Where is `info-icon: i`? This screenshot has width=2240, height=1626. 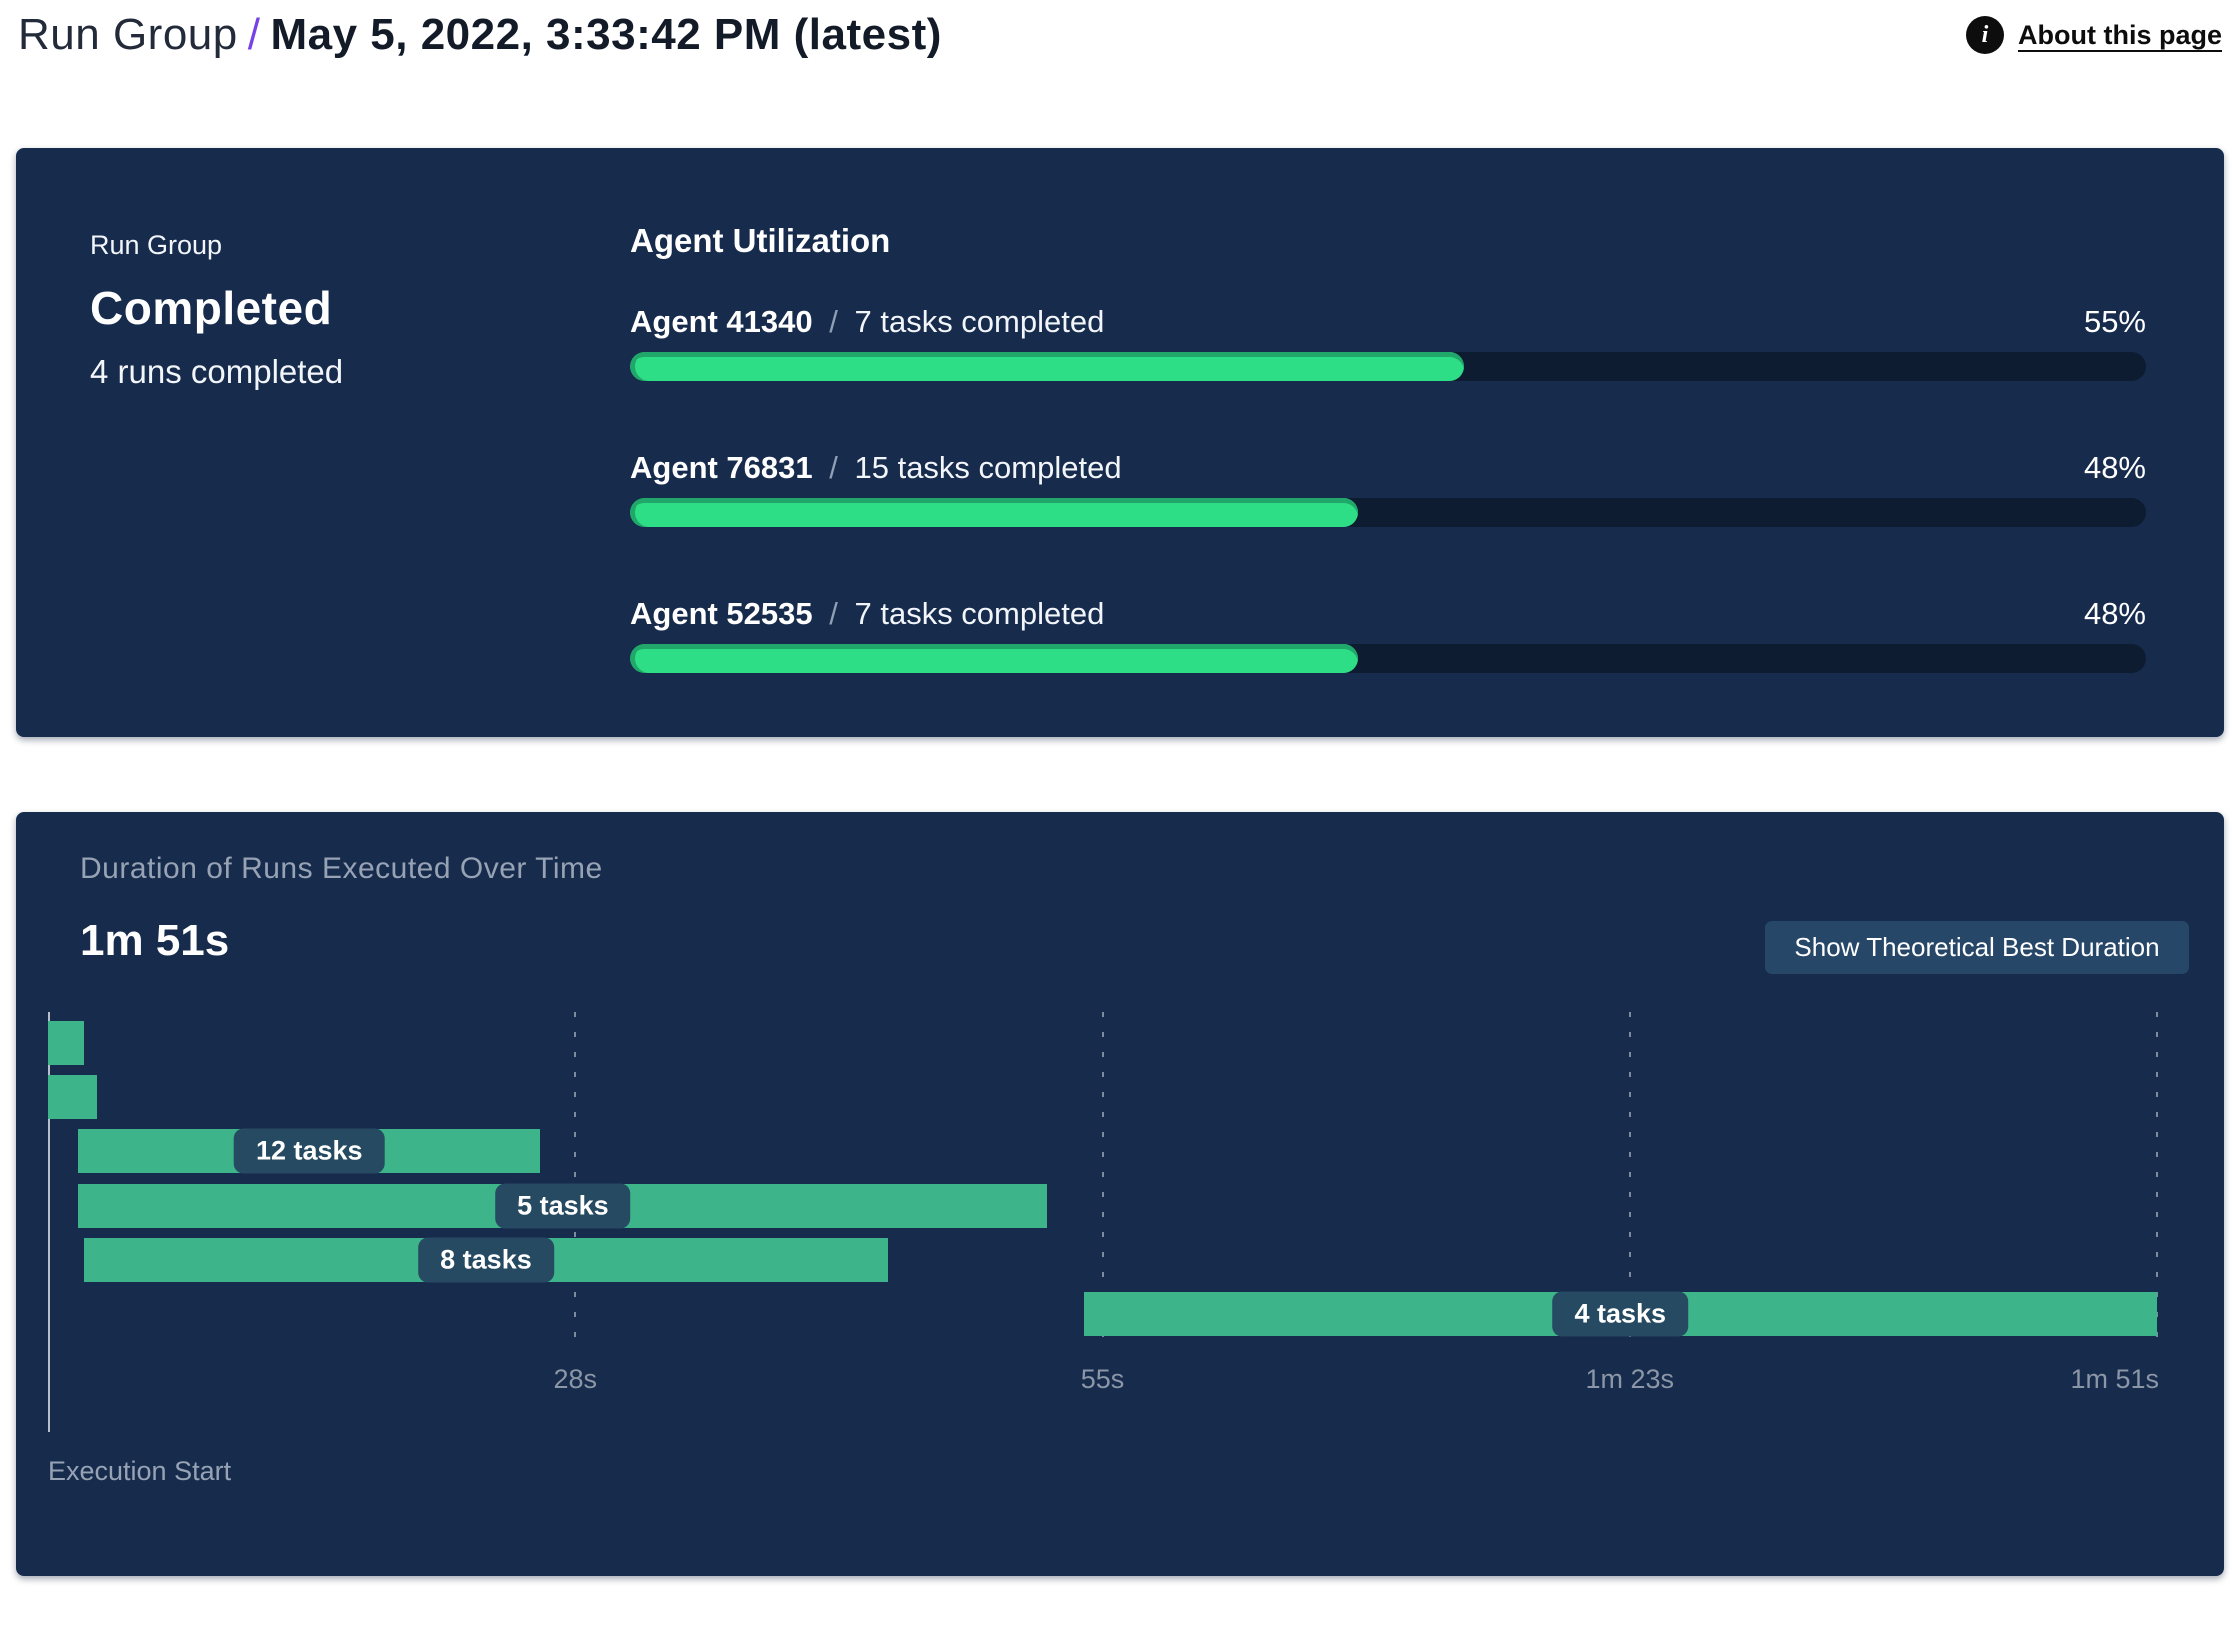
info-icon: i is located at coordinates (1985, 35).